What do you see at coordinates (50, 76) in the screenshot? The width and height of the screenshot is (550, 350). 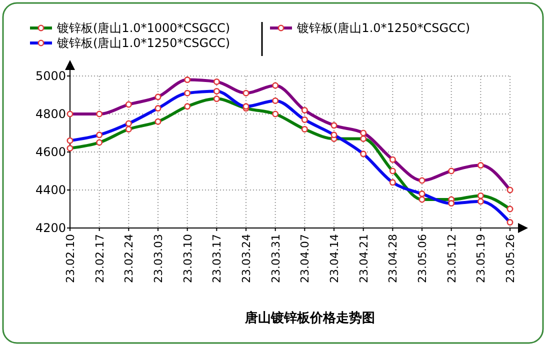 I see `y-tick-label: 5000` at bounding box center [50, 76].